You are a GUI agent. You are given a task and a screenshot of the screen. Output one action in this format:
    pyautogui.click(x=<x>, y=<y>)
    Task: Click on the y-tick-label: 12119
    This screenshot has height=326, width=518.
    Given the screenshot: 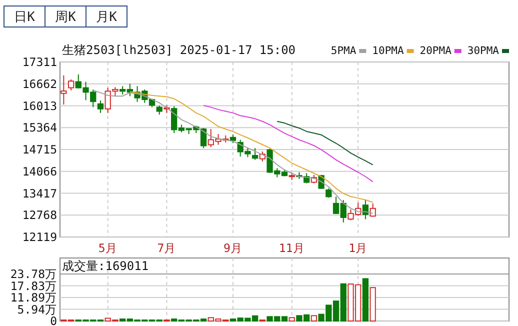 What is the action you would take?
    pyautogui.click(x=40, y=237)
    